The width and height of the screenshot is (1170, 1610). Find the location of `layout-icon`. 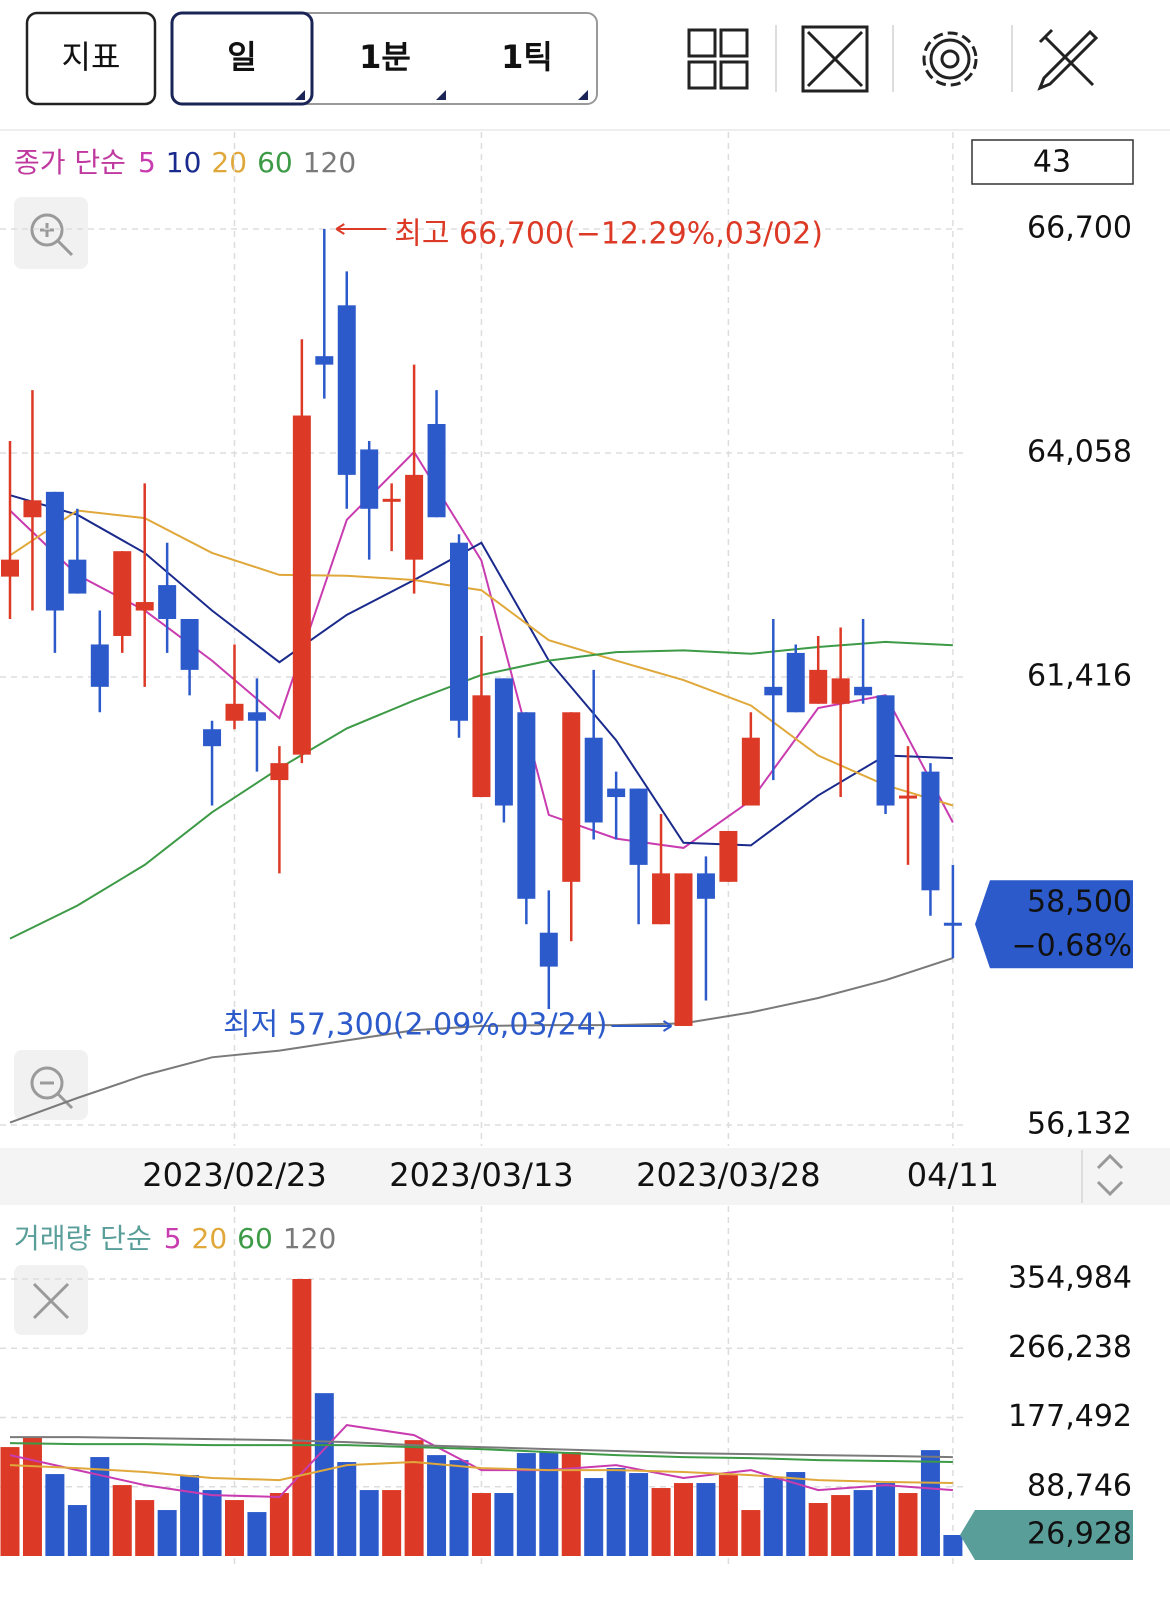

layout-icon is located at coordinates (718, 59).